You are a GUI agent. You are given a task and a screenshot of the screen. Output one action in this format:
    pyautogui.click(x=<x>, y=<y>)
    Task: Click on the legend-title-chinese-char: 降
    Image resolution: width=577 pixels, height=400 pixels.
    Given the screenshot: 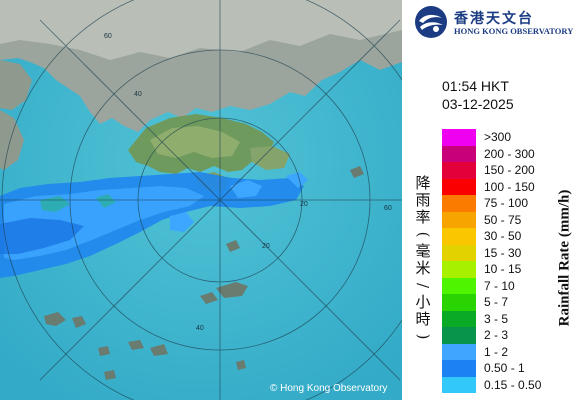 What is the action you would take?
    pyautogui.click(x=423, y=183)
    